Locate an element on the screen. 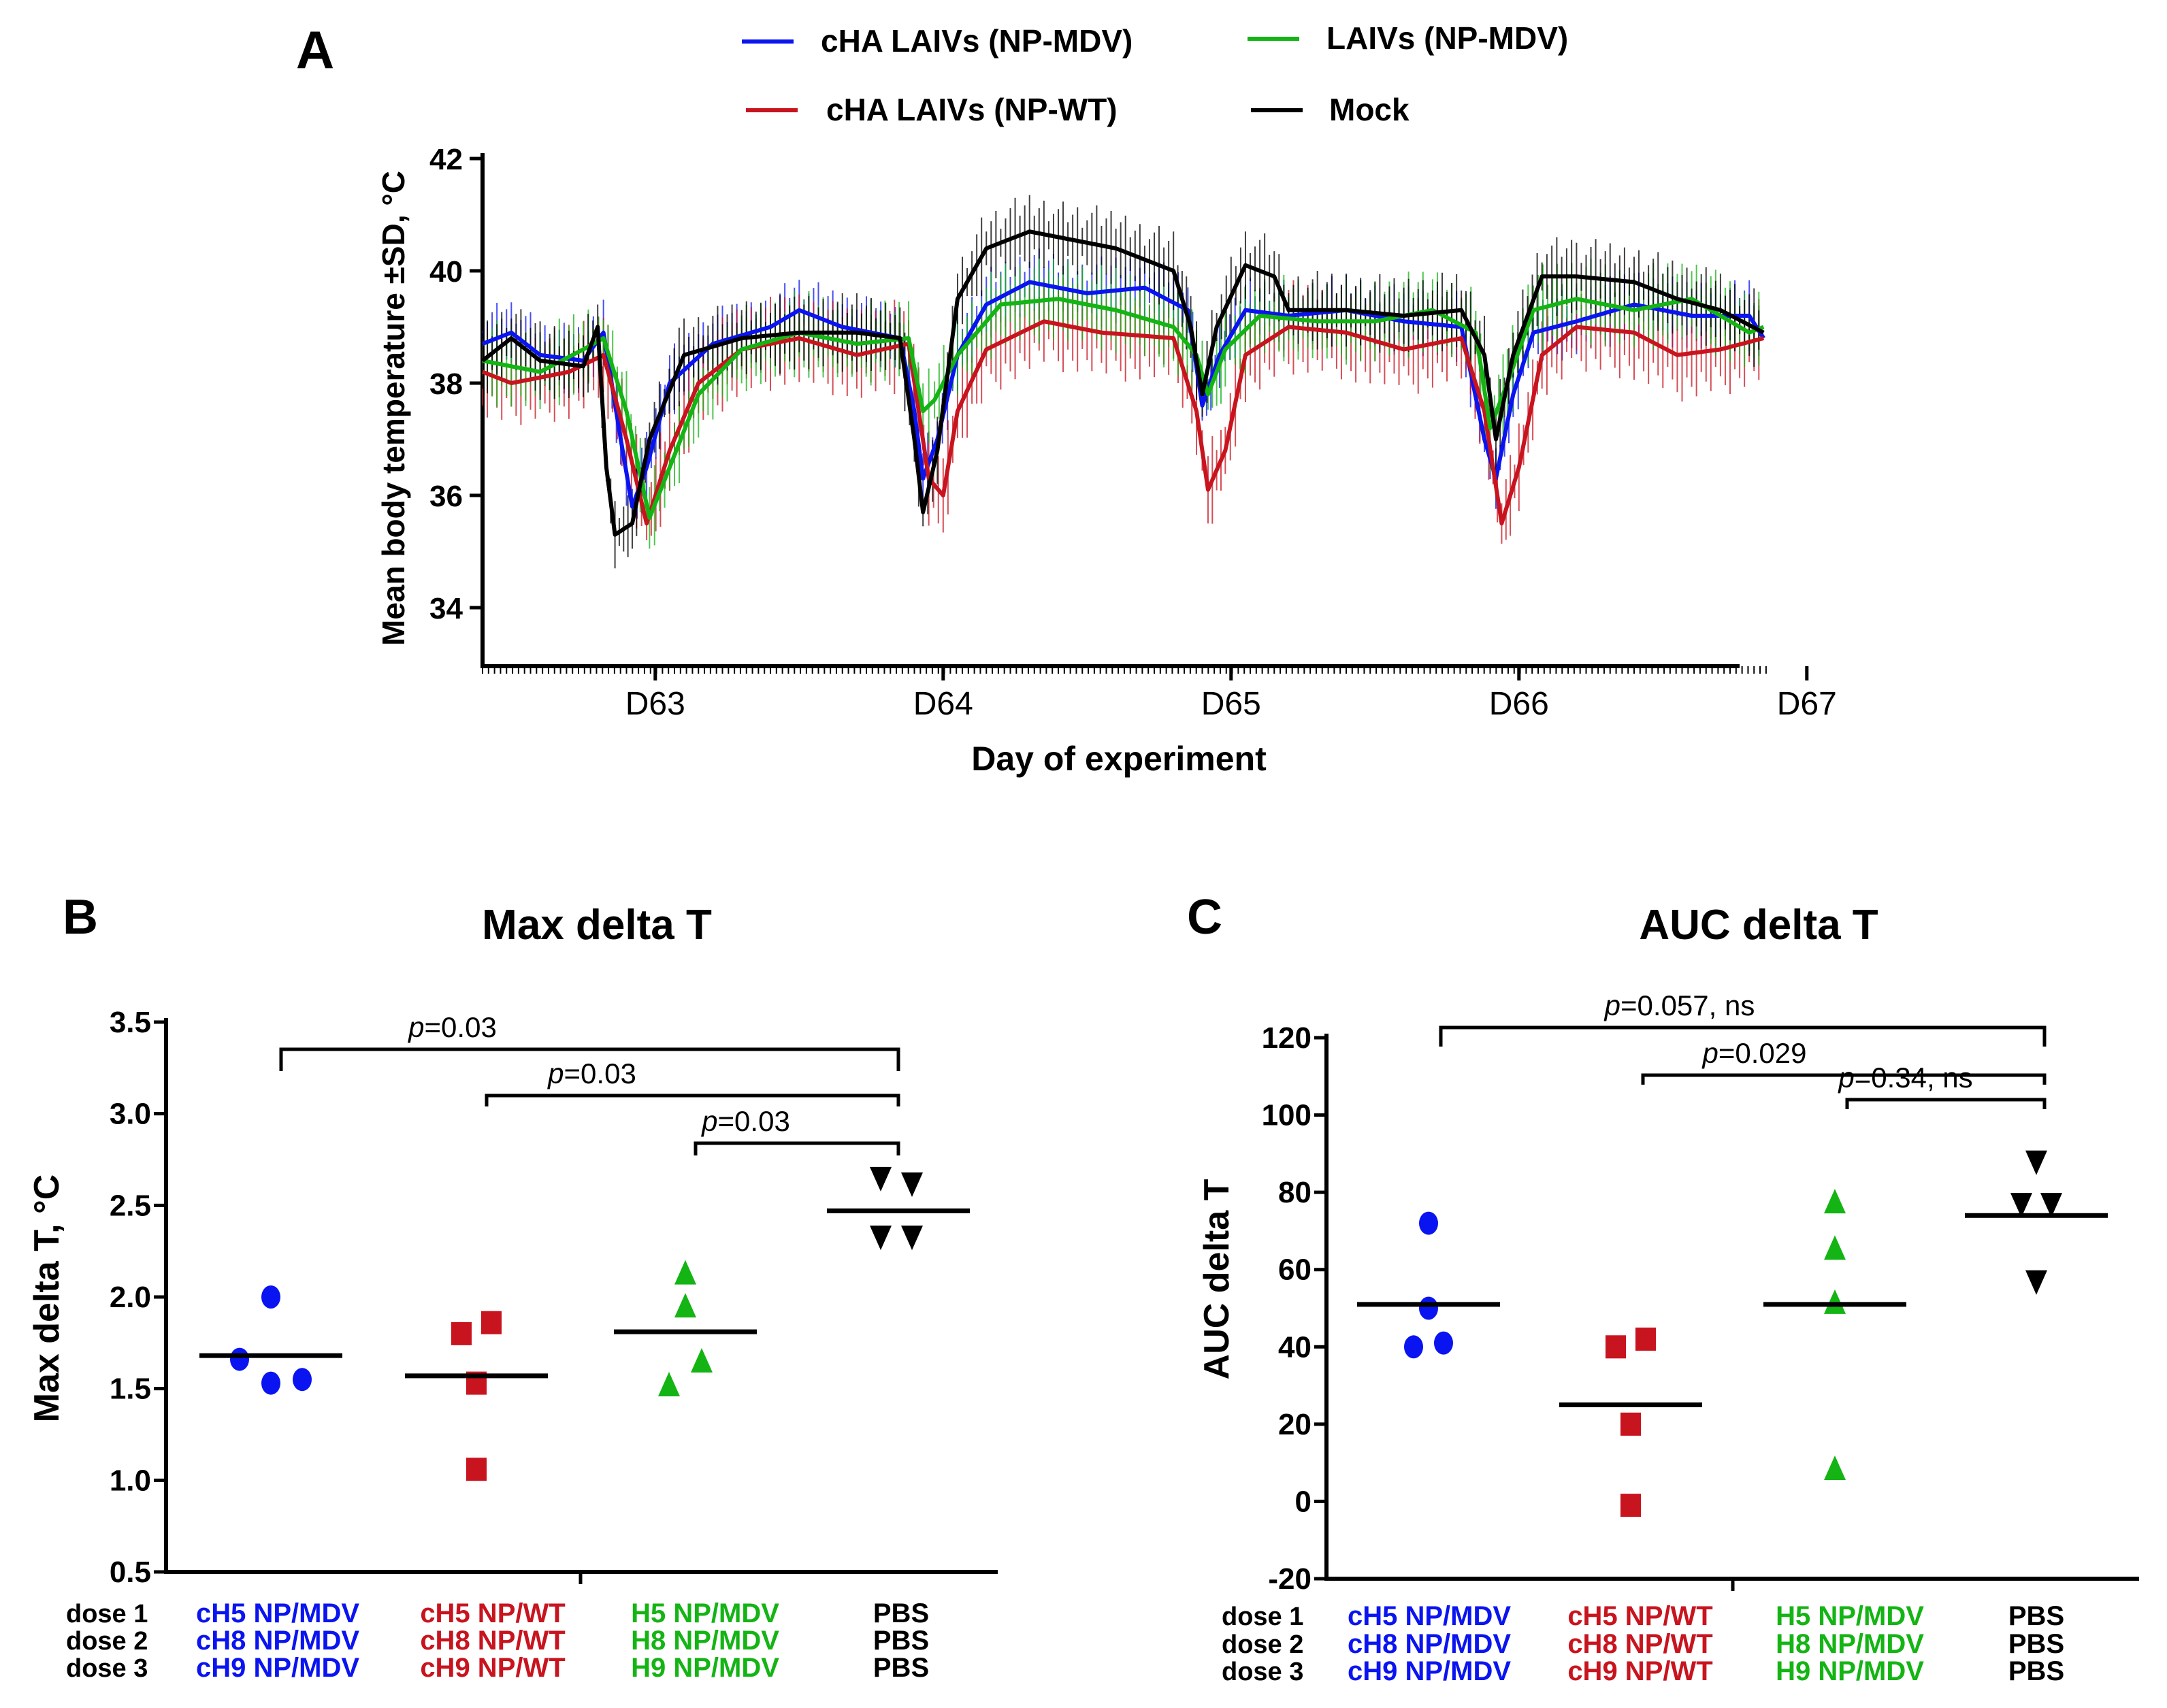 The height and width of the screenshot is (1708, 2167). x-tick-label: D63 is located at coordinates (655, 704).